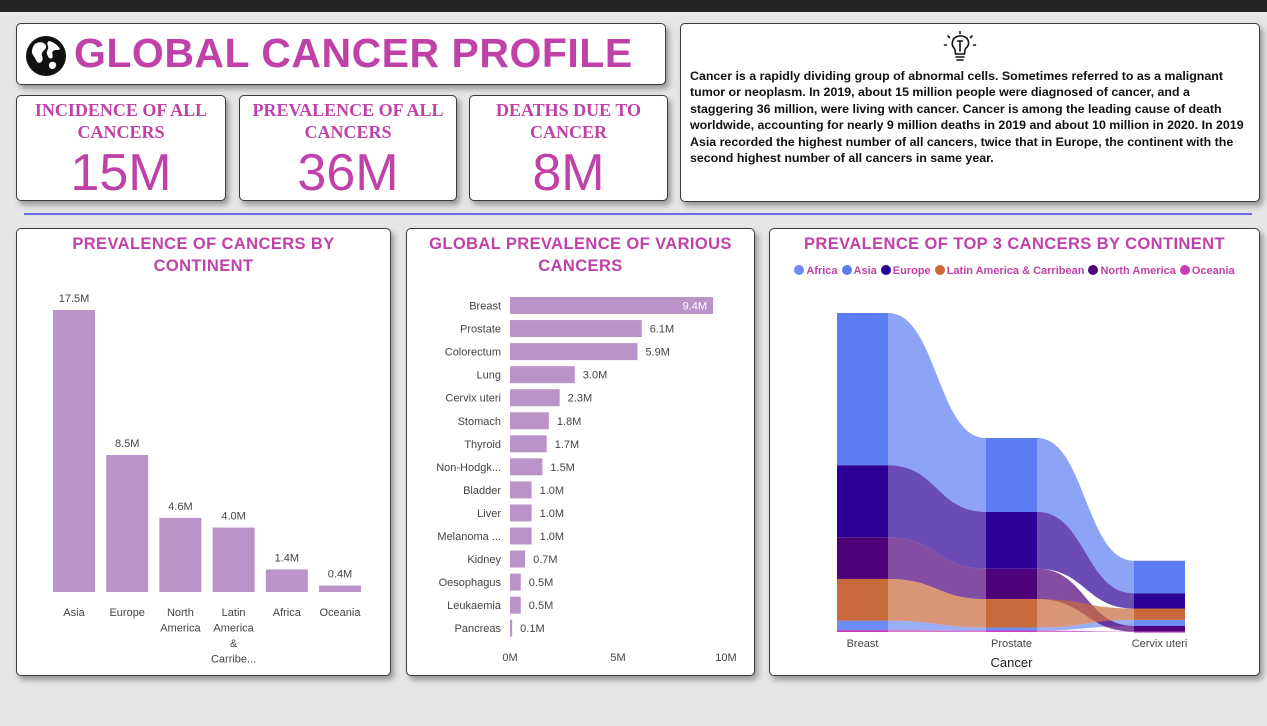  What do you see at coordinates (341, 54) in the screenshot?
I see `title-card: GLOBAL CANCER PROFILE` at bounding box center [341, 54].